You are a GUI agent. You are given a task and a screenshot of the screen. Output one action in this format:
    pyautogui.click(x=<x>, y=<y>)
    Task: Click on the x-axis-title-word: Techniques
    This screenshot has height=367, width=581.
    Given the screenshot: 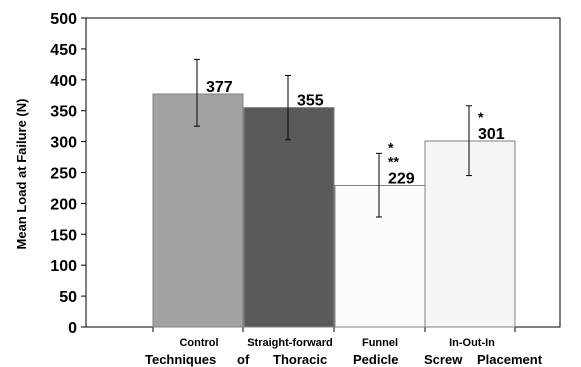 What is the action you would take?
    pyautogui.click(x=180, y=359)
    